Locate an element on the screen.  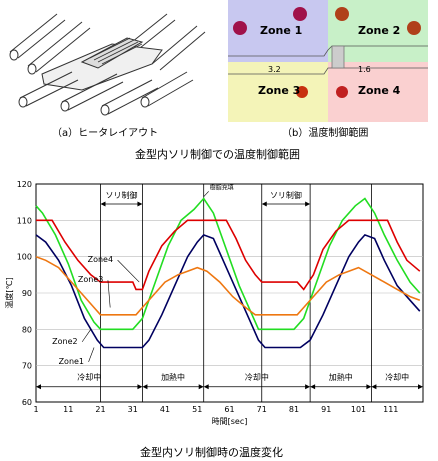
x-tick-label: 41 is located at coordinates (165, 409).